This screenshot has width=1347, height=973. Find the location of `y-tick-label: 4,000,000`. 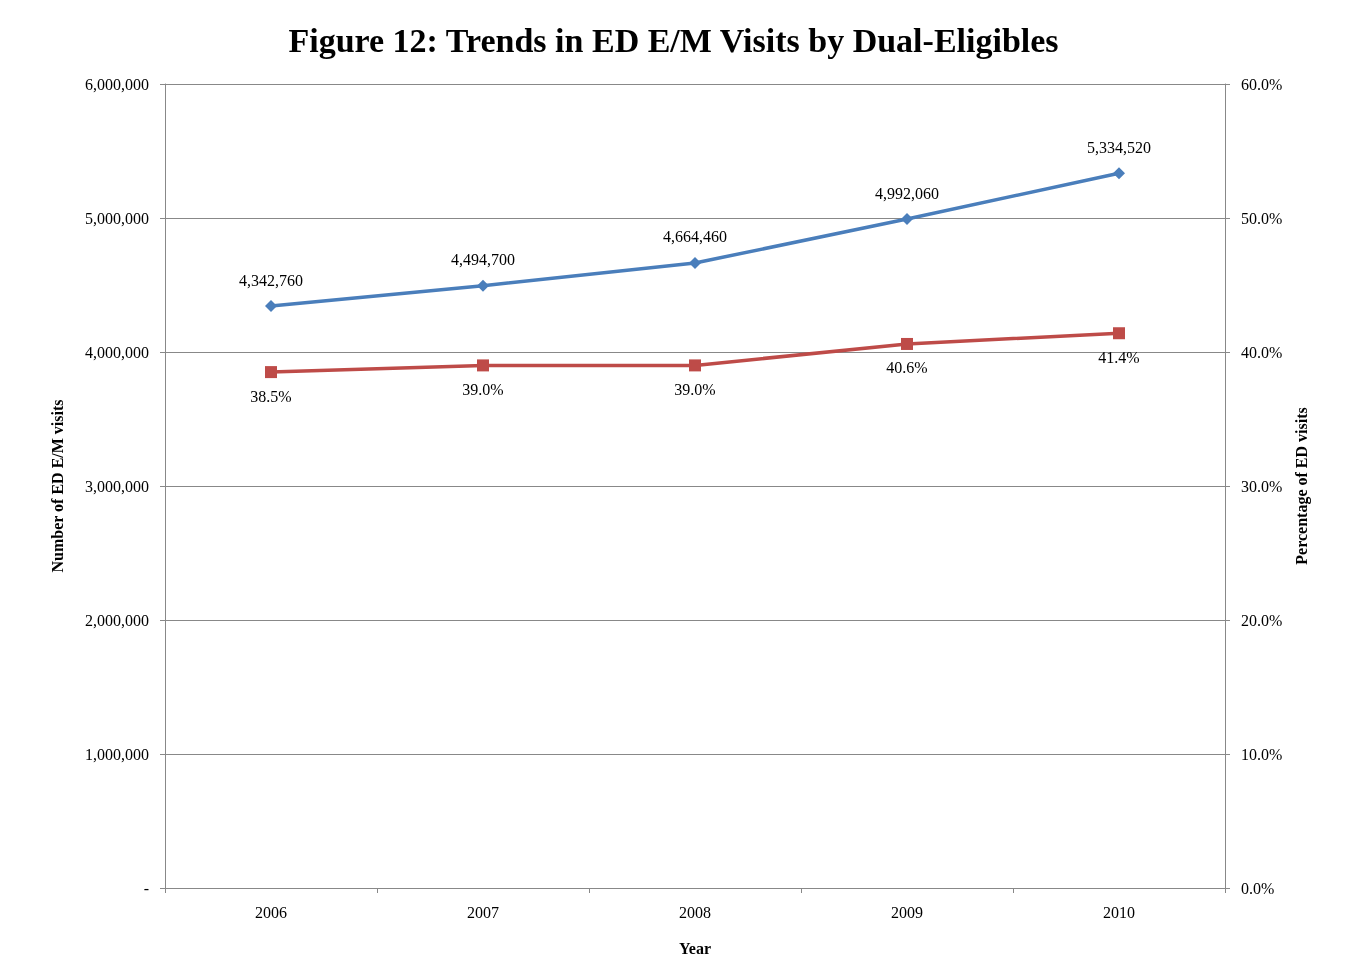

y-tick-label: 4,000,000 is located at coordinates (117, 352).